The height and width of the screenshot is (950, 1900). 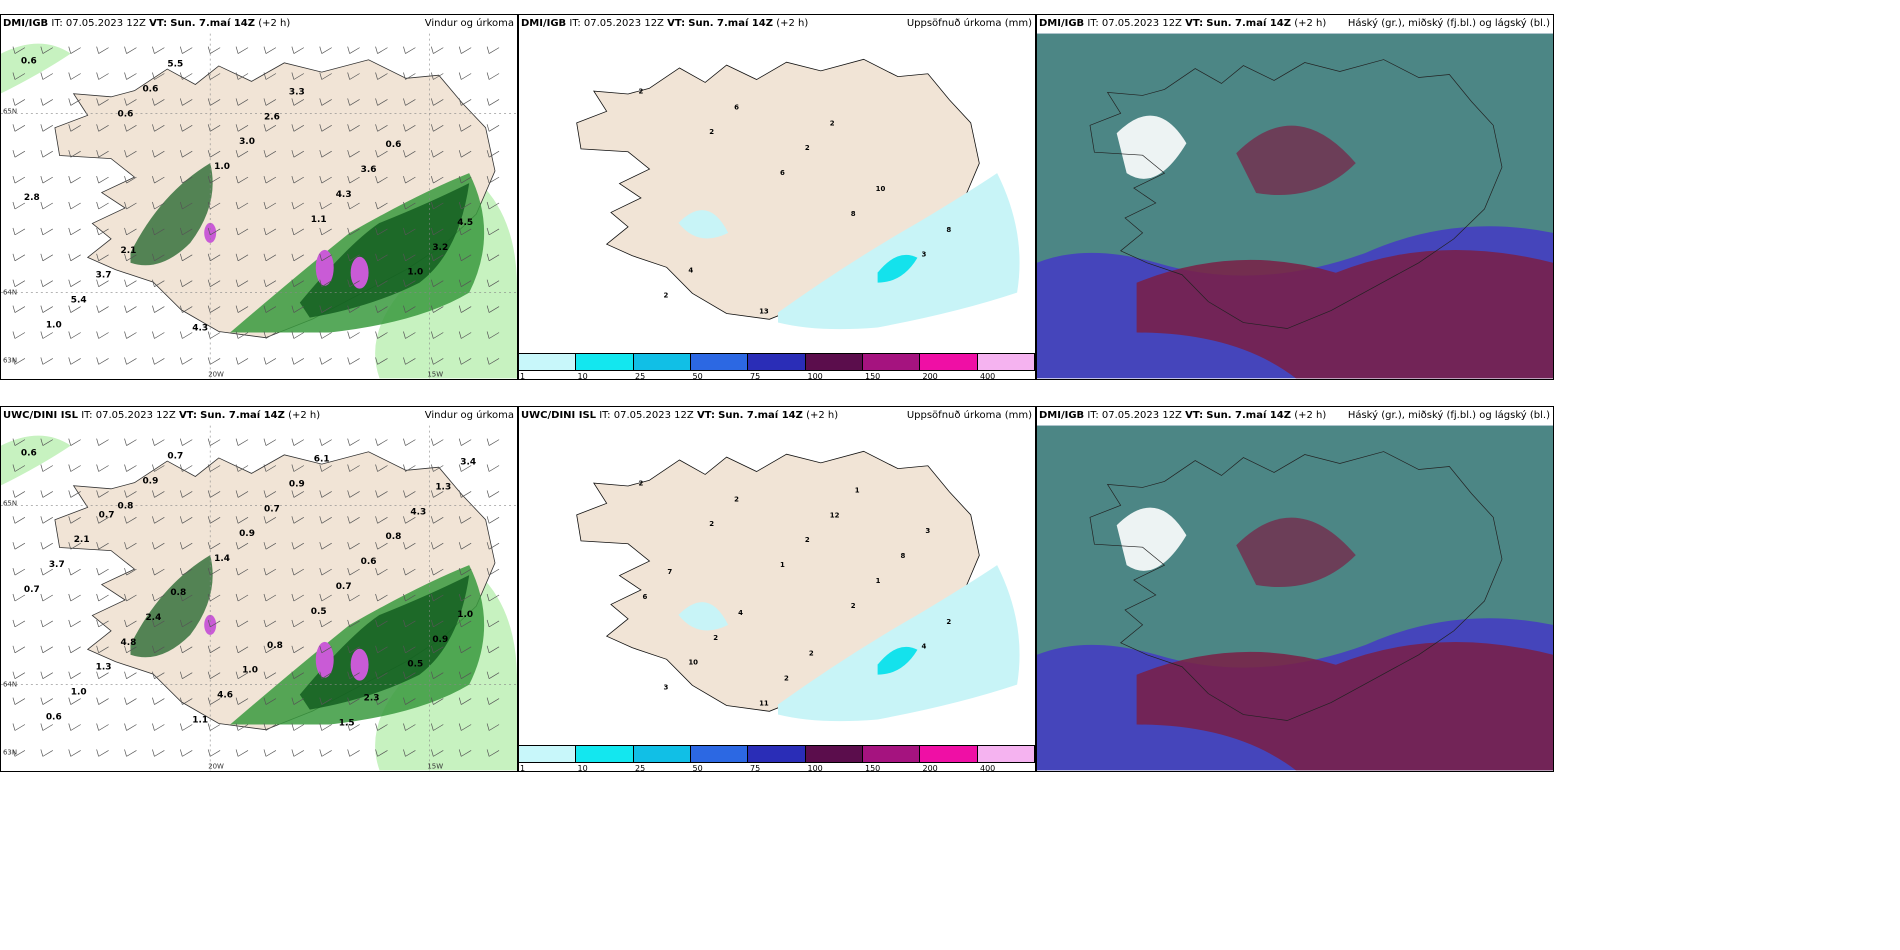 I want to click on vt-prefix: VT:, so click(x=158, y=23).